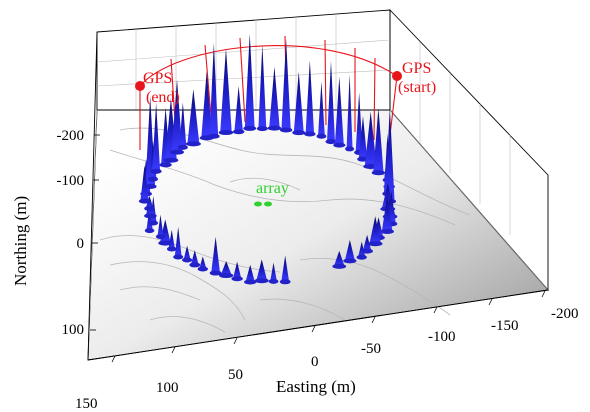 This screenshot has height=412, width=590. Describe the element at coordinates (565, 314) in the screenshot. I see `x-tick-label: -200` at that location.